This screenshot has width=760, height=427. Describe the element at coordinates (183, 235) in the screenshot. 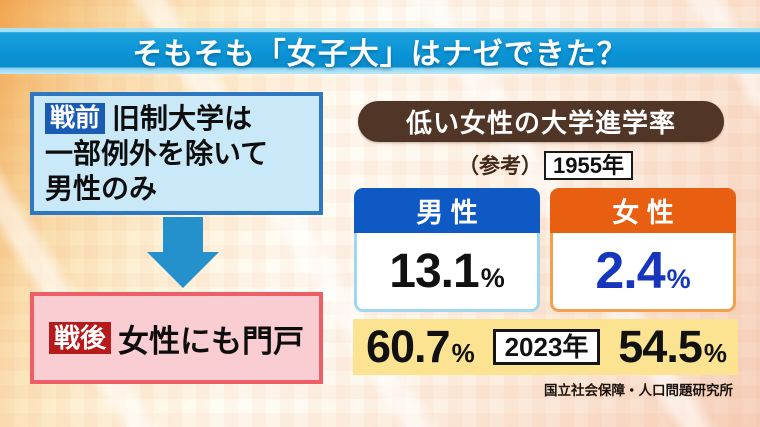

I see `down-arrow-icon` at that location.